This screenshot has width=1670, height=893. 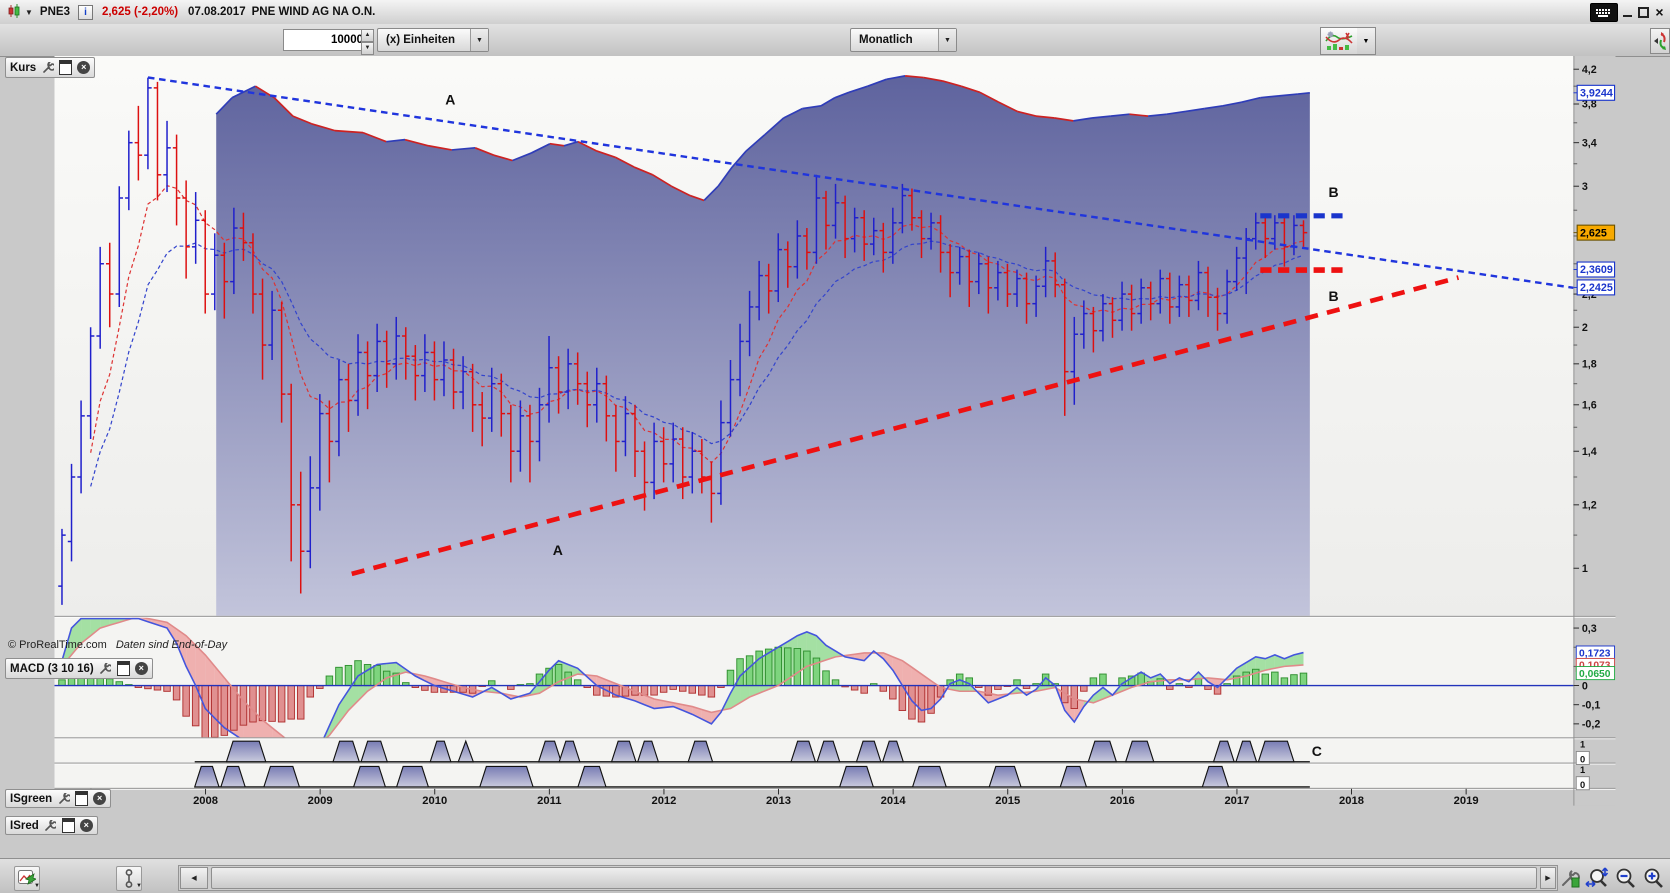 I want to click on time-scrollbar: ◀ ▶, so click(x=868, y=878).